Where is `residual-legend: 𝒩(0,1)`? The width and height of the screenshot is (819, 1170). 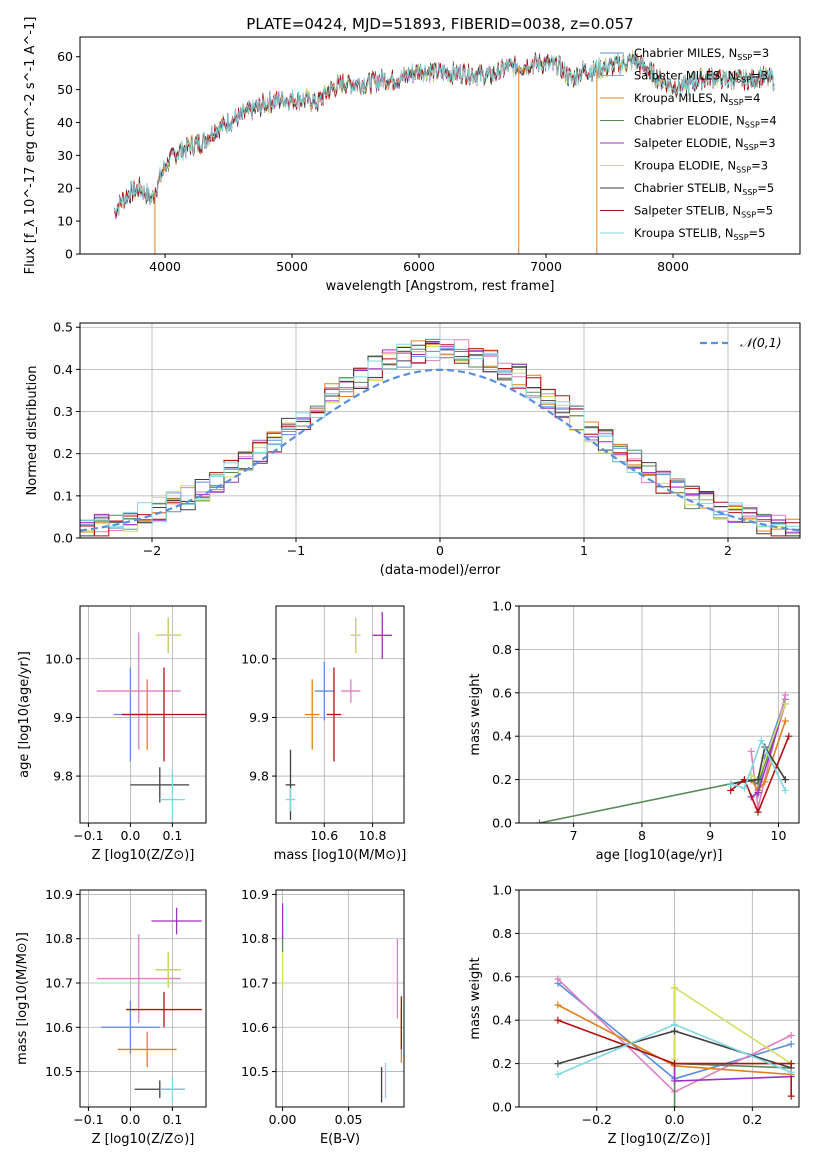 residual-legend: 𝒩(0,1) is located at coordinates (741, 342).